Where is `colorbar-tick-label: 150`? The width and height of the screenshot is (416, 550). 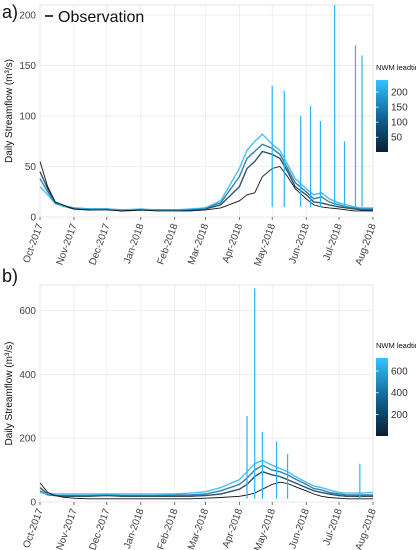 colorbar-tick-label: 150 is located at coordinates (399, 108).